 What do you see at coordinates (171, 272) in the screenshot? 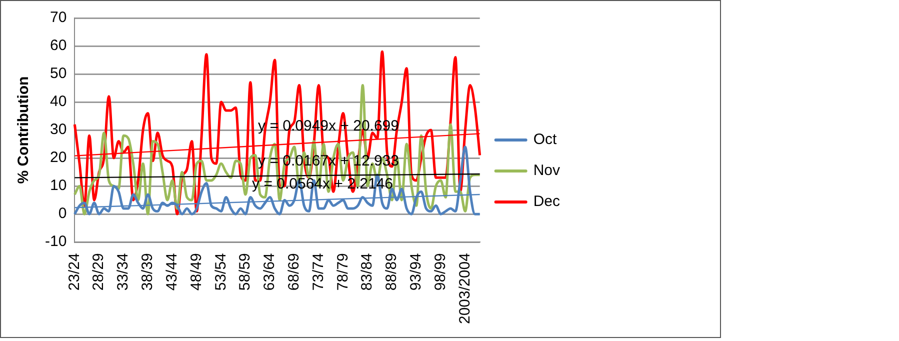
I see `x-tick-label: 43/44` at bounding box center [171, 272].